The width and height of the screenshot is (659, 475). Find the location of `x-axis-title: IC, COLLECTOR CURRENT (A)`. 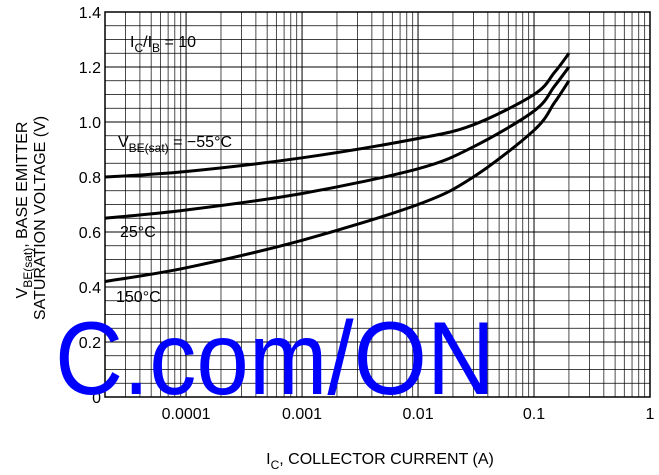

x-axis-title: IC, COLLECTOR CURRENT (A) is located at coordinates (380, 461).